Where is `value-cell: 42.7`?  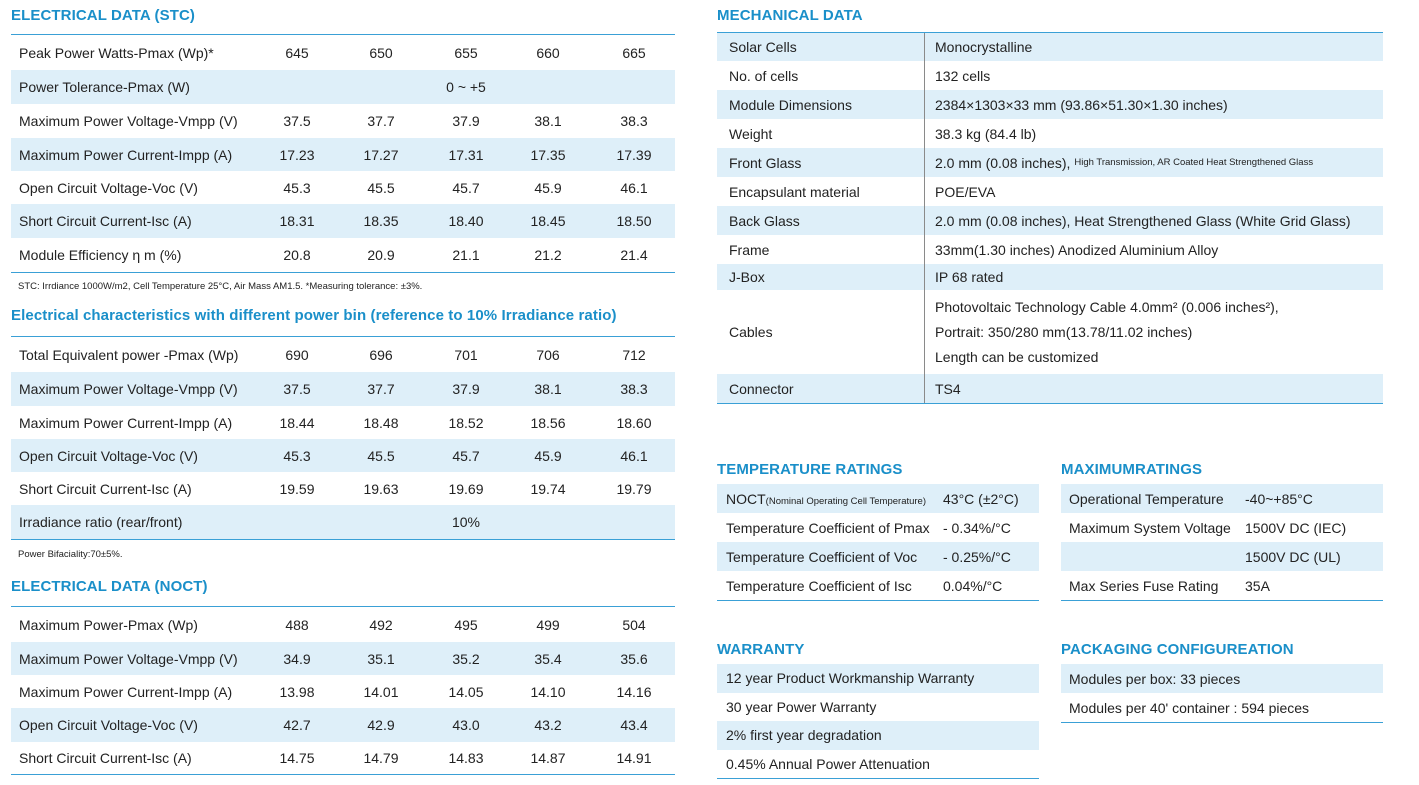 value-cell: 42.7 is located at coordinates (297, 725).